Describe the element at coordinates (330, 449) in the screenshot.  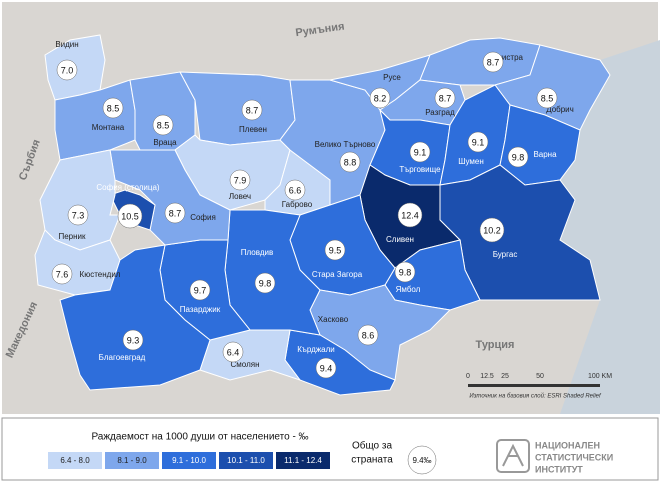
I see `legend-box` at that location.